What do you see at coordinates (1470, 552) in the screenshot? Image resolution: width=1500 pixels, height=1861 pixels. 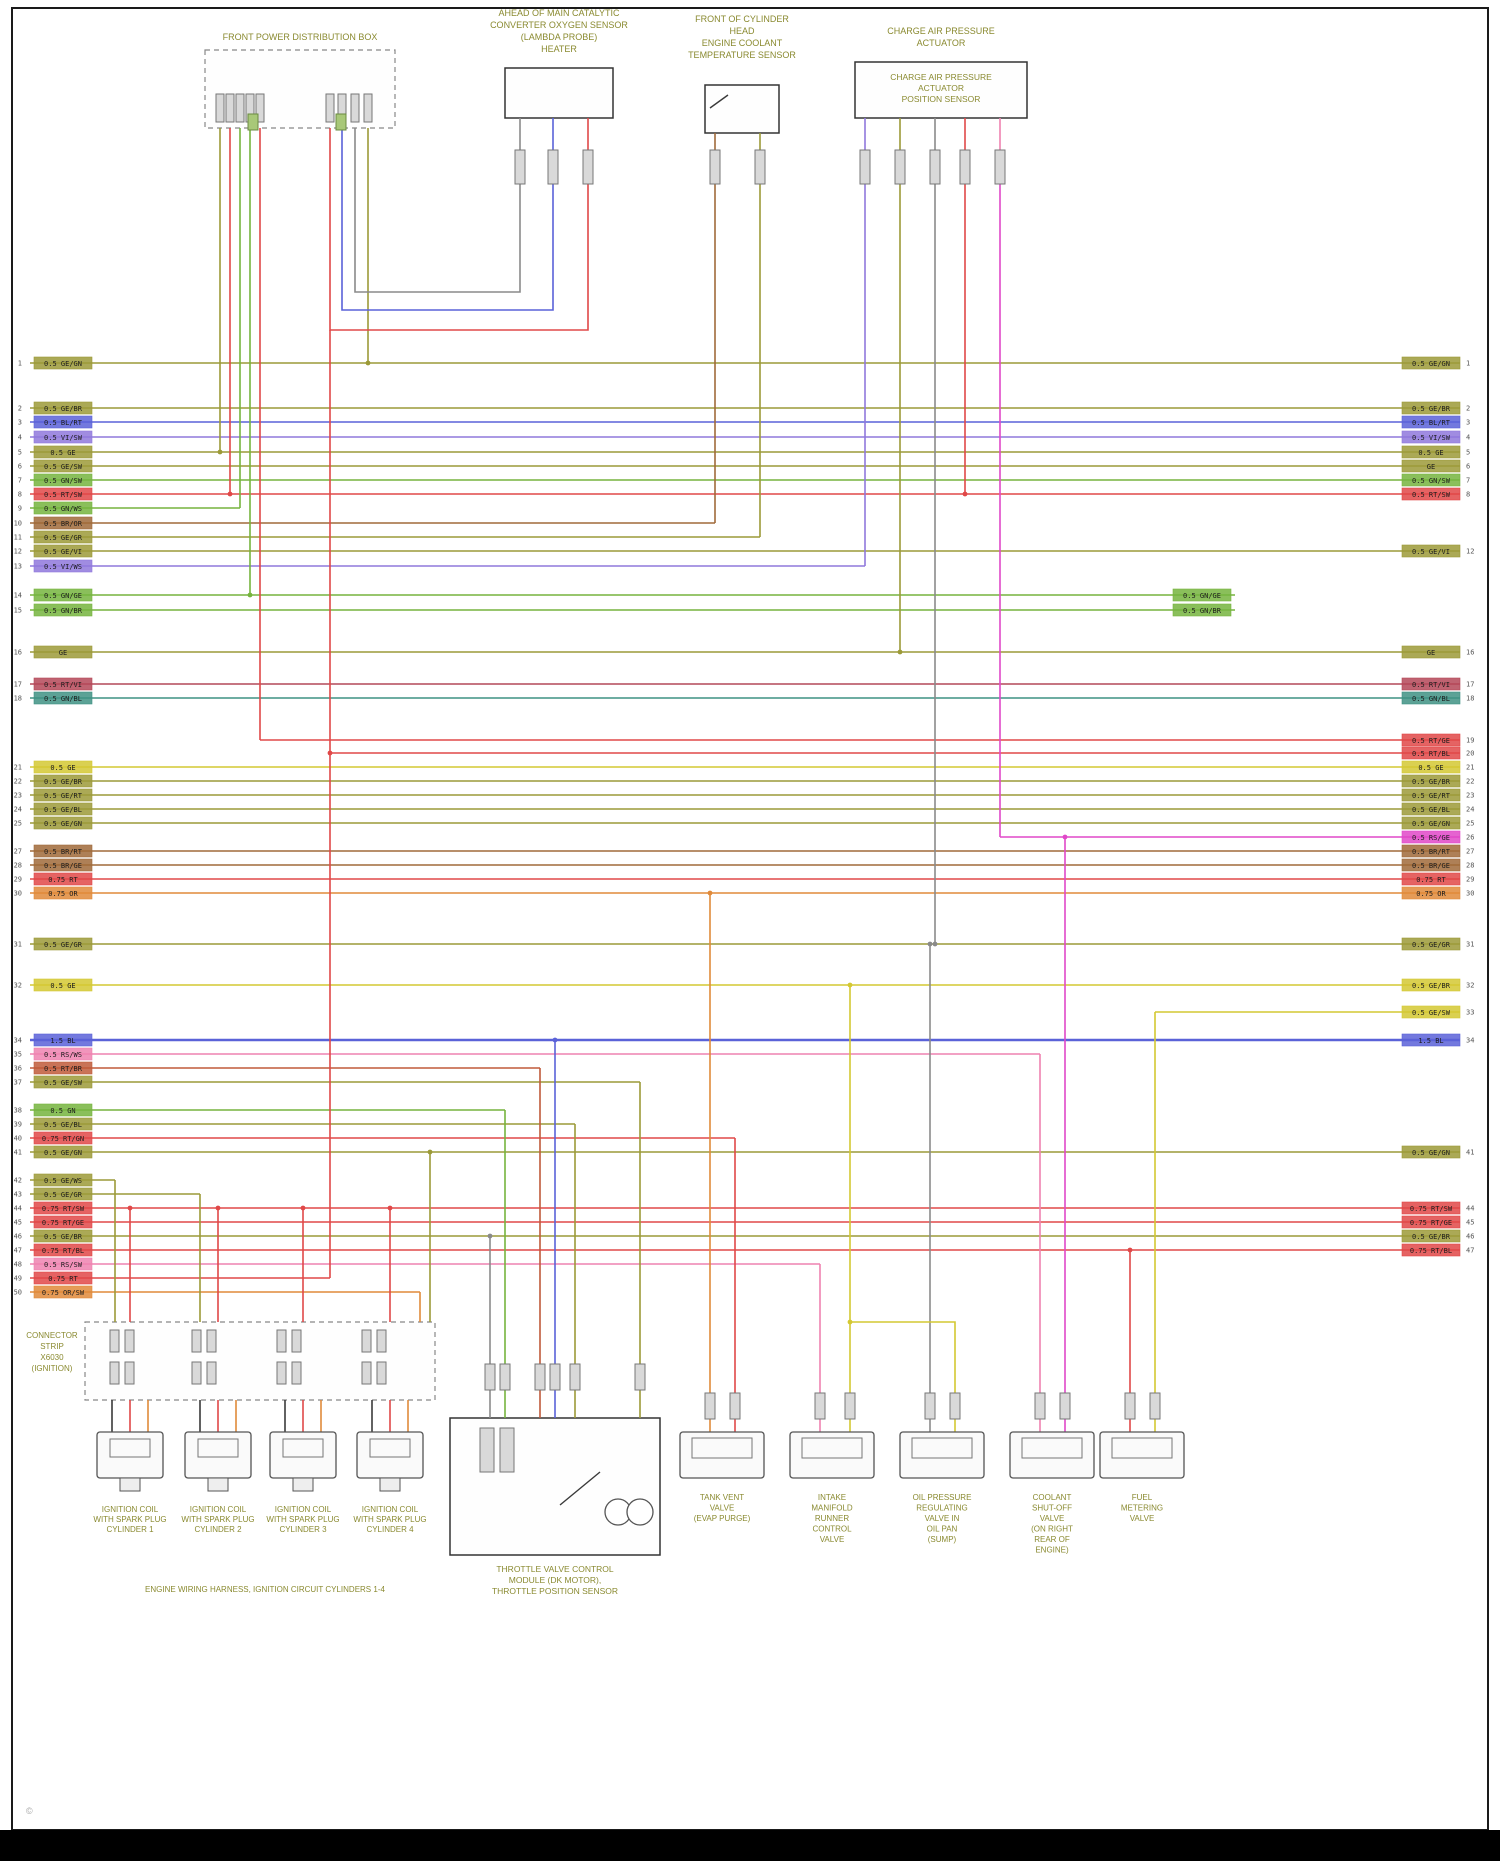 I see `pin-number: 12` at bounding box center [1470, 552].